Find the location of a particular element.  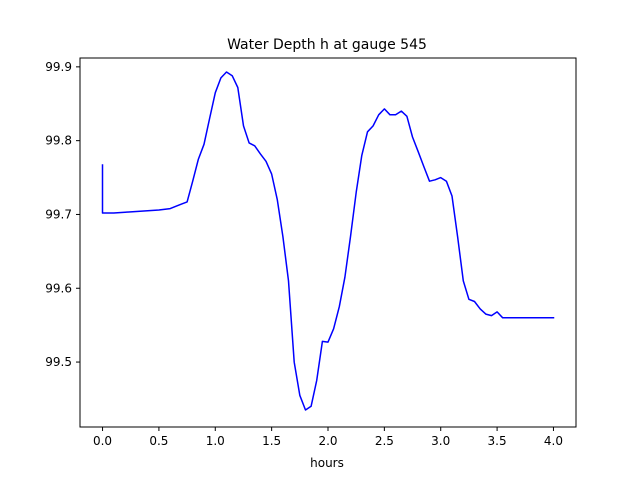

y-tick-label: 99.8 is located at coordinates (58, 141).